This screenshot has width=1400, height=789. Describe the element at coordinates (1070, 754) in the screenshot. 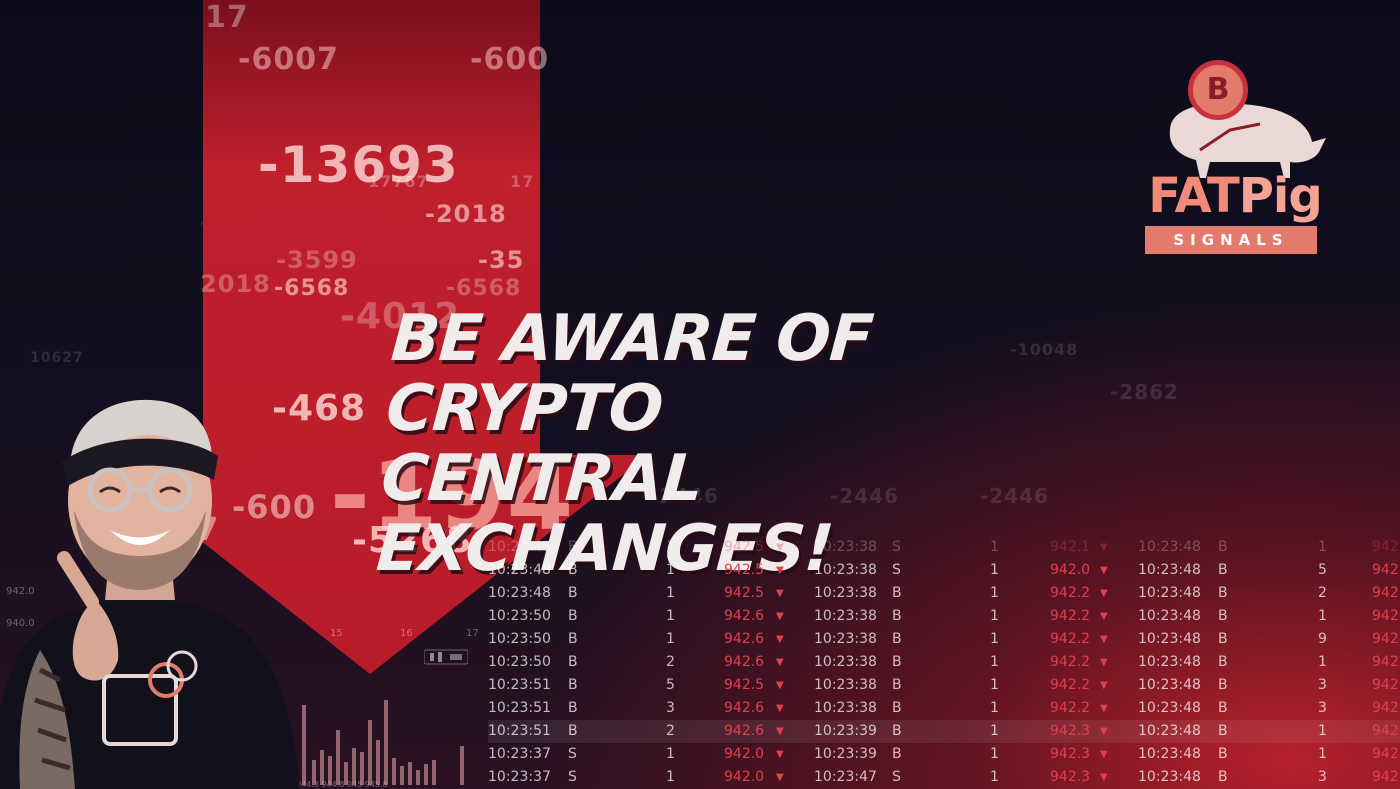

I see `trade-cell: 942.3` at that location.